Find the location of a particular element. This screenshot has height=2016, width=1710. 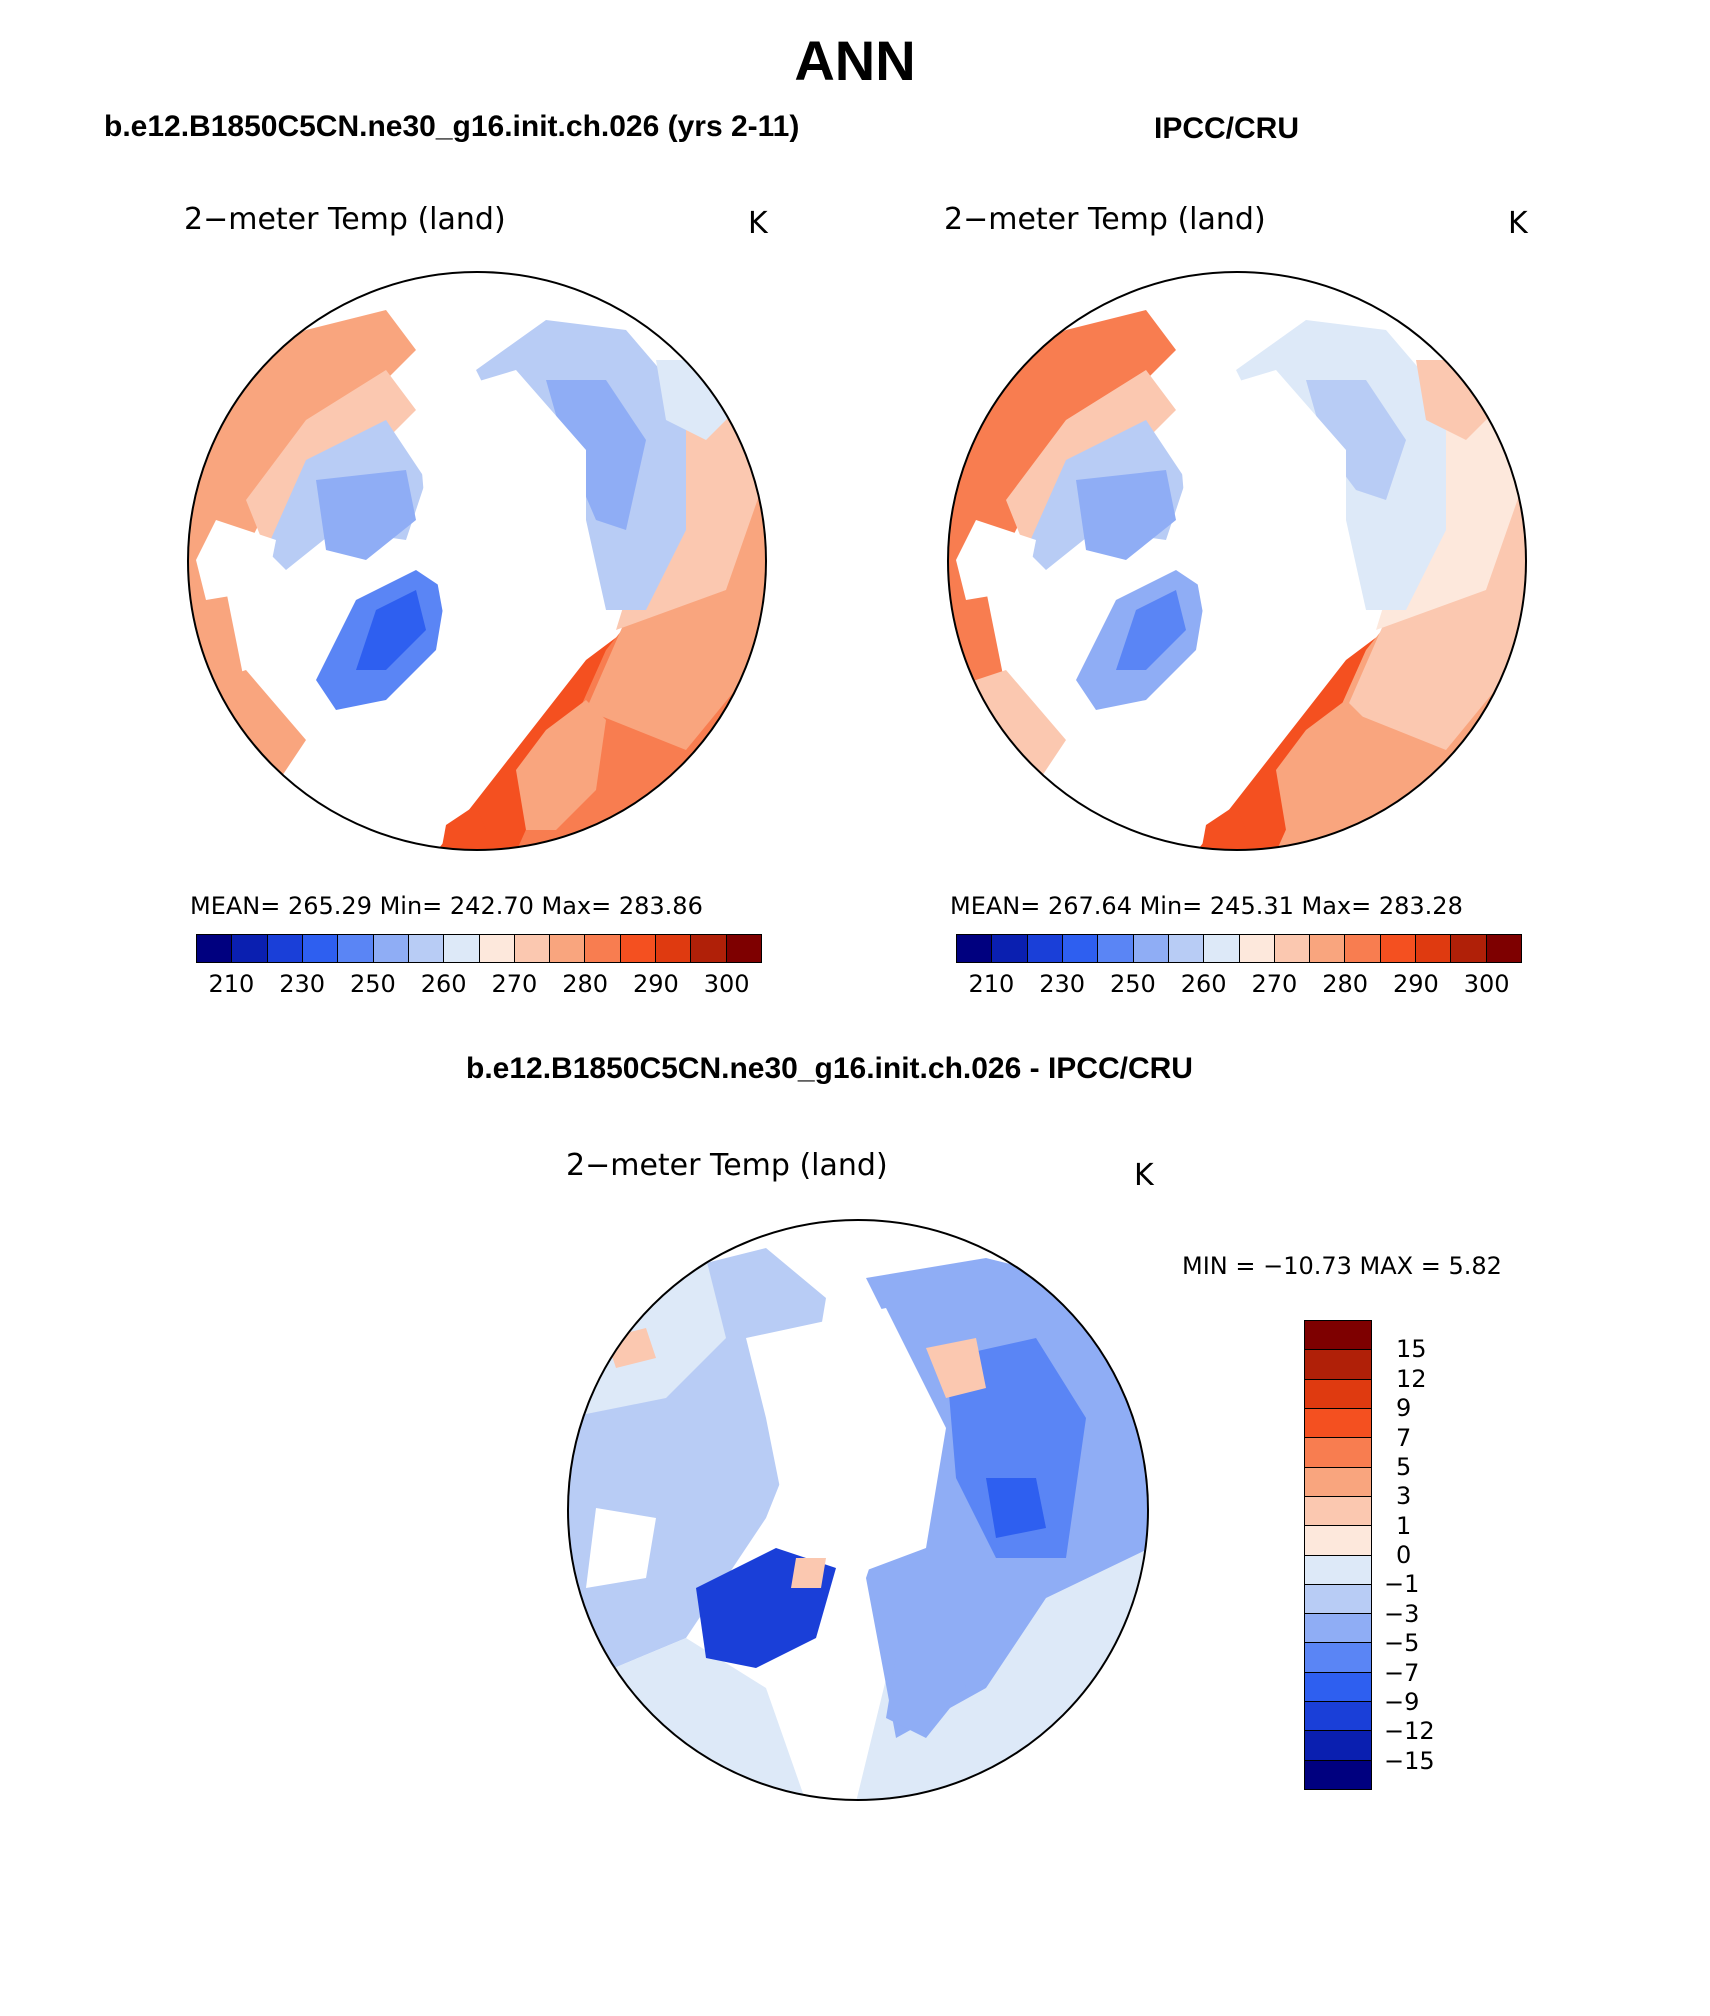

obs-stats: MEAN= 267.64 Min= 245.31 Max= 283.28 is located at coordinates (1206, 906).